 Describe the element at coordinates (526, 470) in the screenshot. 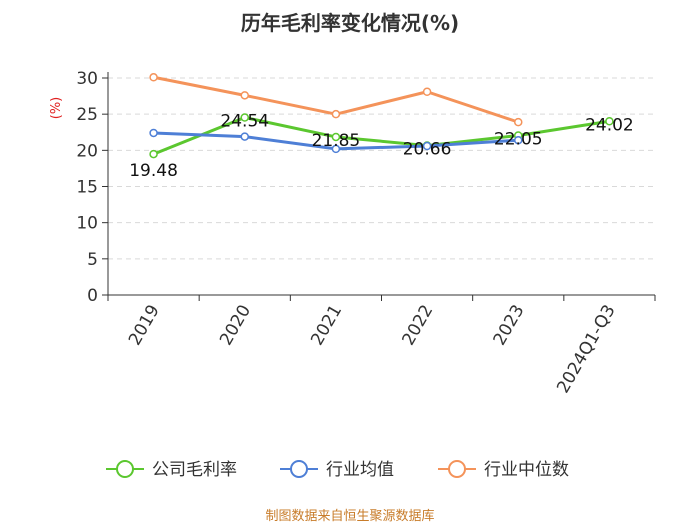

I see `legend-label: 行业中位数` at that location.